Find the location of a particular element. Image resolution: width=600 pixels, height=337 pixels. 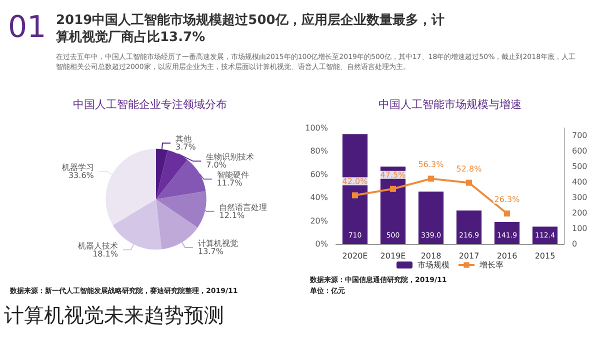

text: 计算机视觉未来趋势预测 is located at coordinates (114, 315).